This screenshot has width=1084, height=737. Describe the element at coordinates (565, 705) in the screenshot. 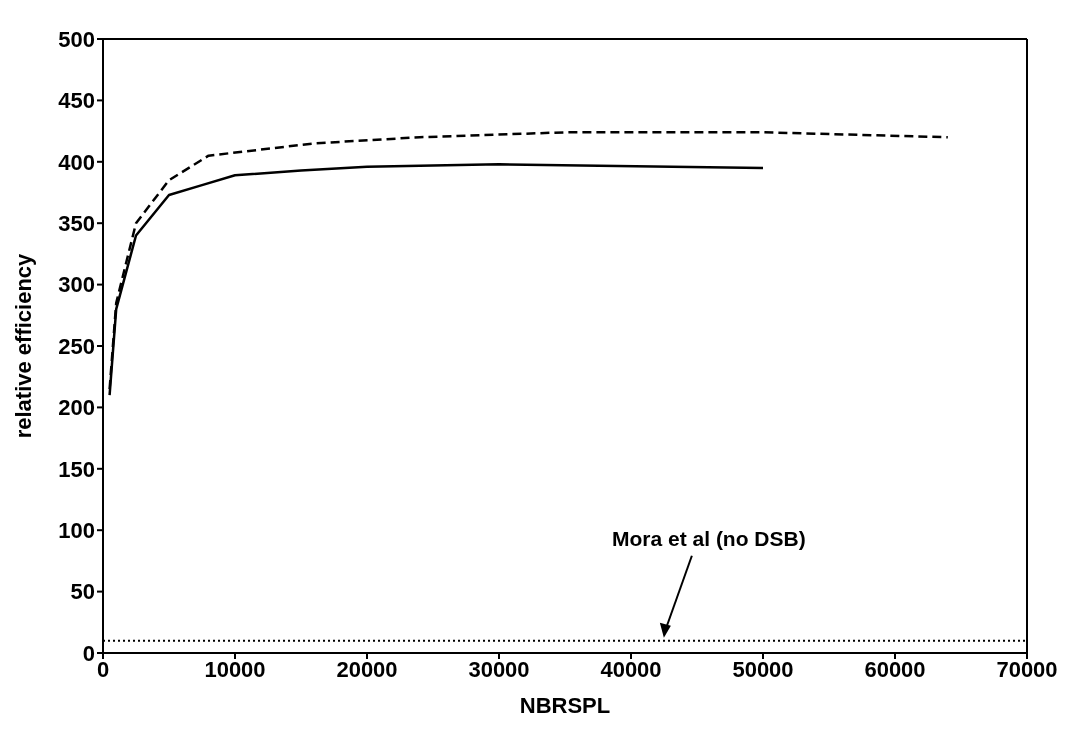

I see `x-axis-title: NBRSPL` at that location.